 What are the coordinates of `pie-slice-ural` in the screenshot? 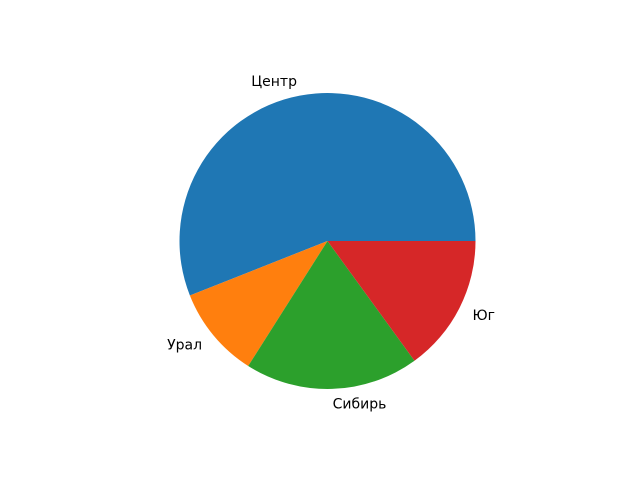 It's located at (258, 303).